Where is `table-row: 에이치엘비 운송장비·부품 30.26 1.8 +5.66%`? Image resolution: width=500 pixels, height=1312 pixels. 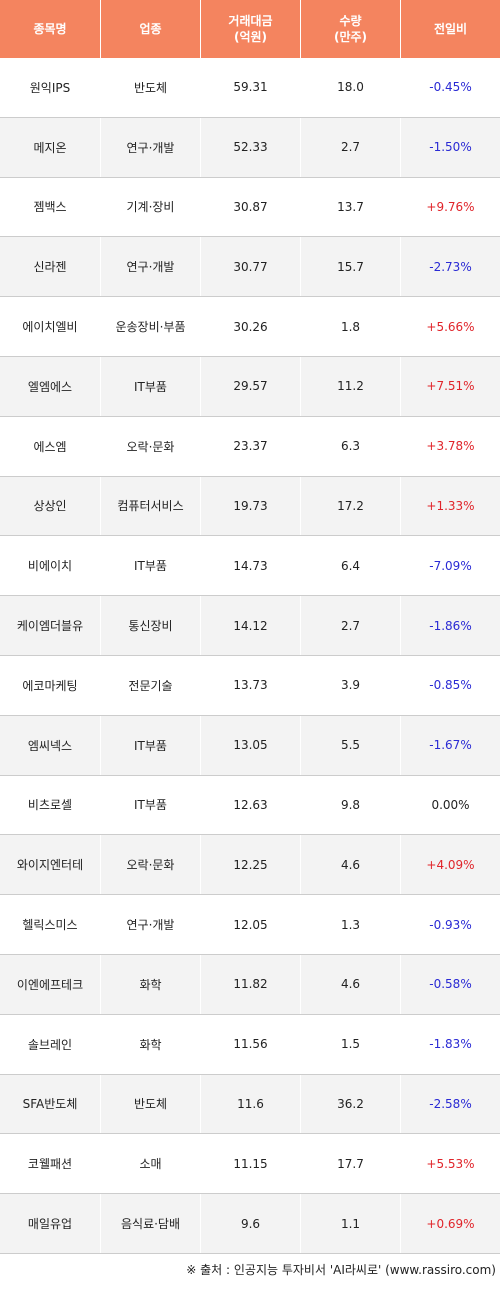 table-row: 에이치엘비 운송장비·부품 30.26 1.8 +5.66% is located at coordinates (250, 327).